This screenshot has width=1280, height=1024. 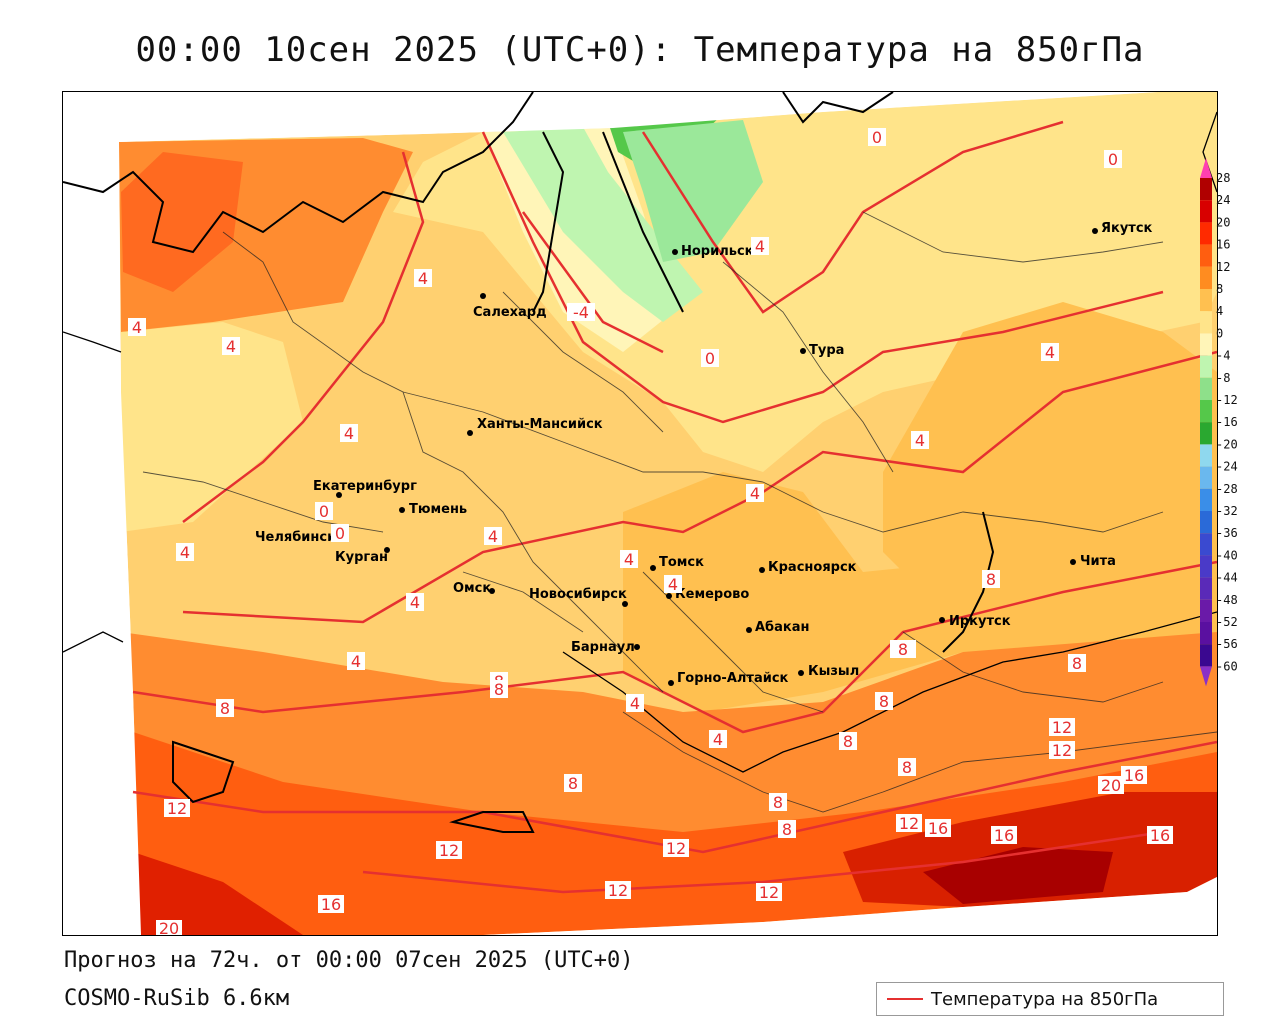 What do you see at coordinates (365, 488) in the screenshot?
I see `city-yekaterinburg: Екатеринбург` at bounding box center [365, 488].